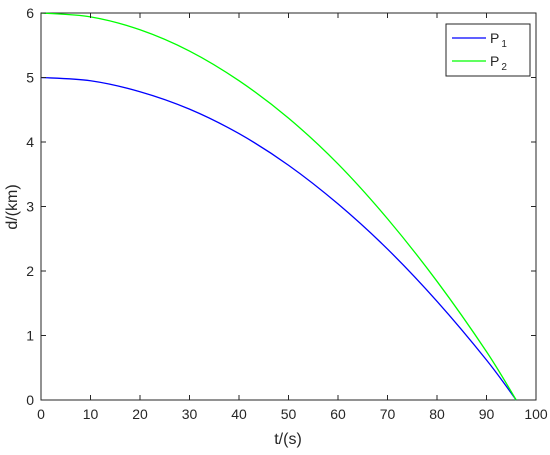  Describe the element at coordinates (41, 414) in the screenshot. I see `x-tick-label: 0` at that location.